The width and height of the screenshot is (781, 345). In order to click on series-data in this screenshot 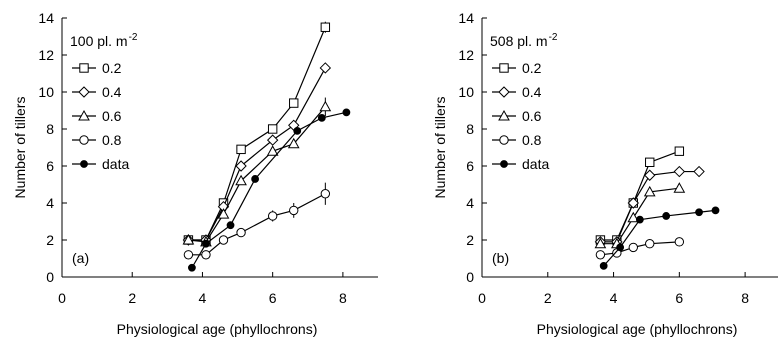, I will do `click(659, 238)`.